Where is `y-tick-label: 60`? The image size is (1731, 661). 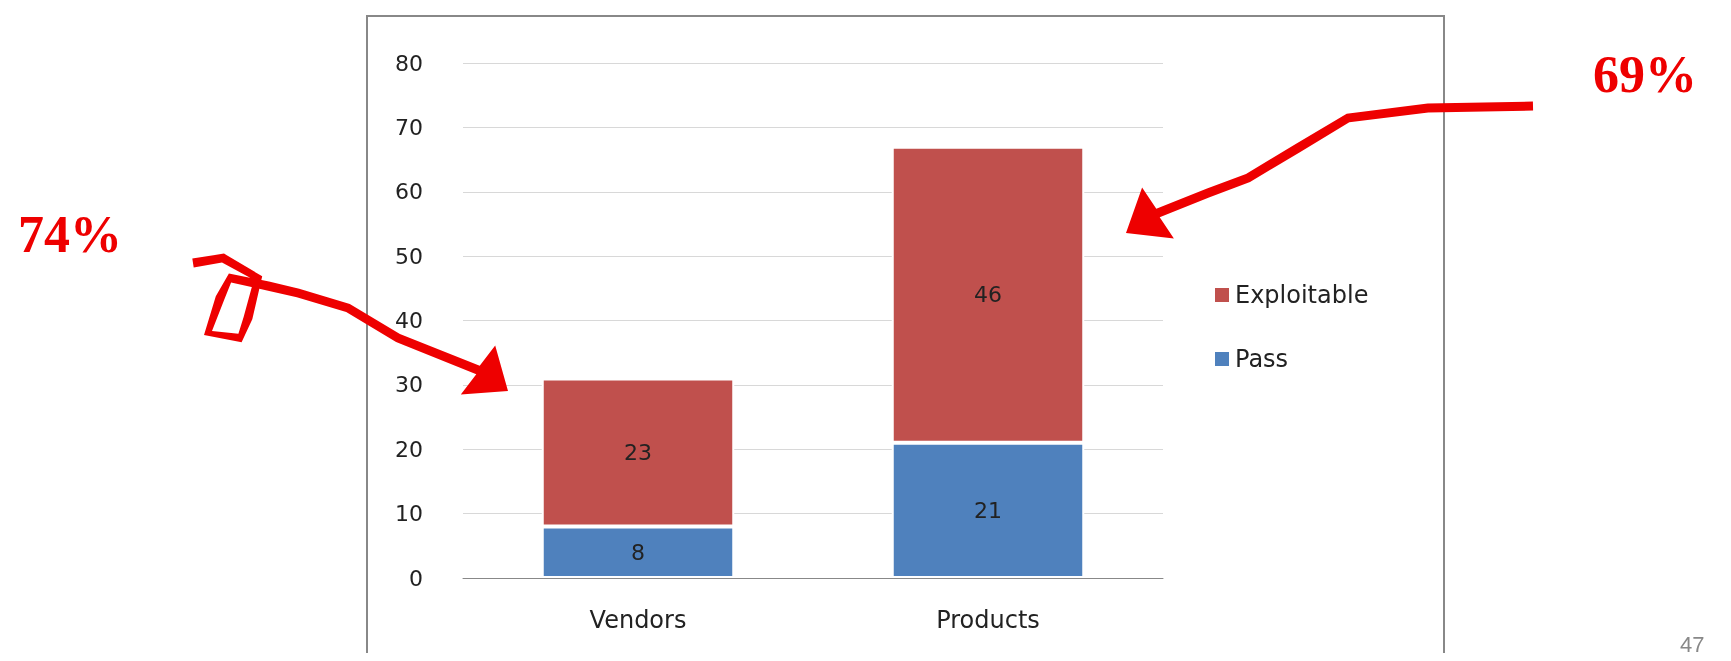
y-tick-label: 60 is located at coordinates (409, 192).